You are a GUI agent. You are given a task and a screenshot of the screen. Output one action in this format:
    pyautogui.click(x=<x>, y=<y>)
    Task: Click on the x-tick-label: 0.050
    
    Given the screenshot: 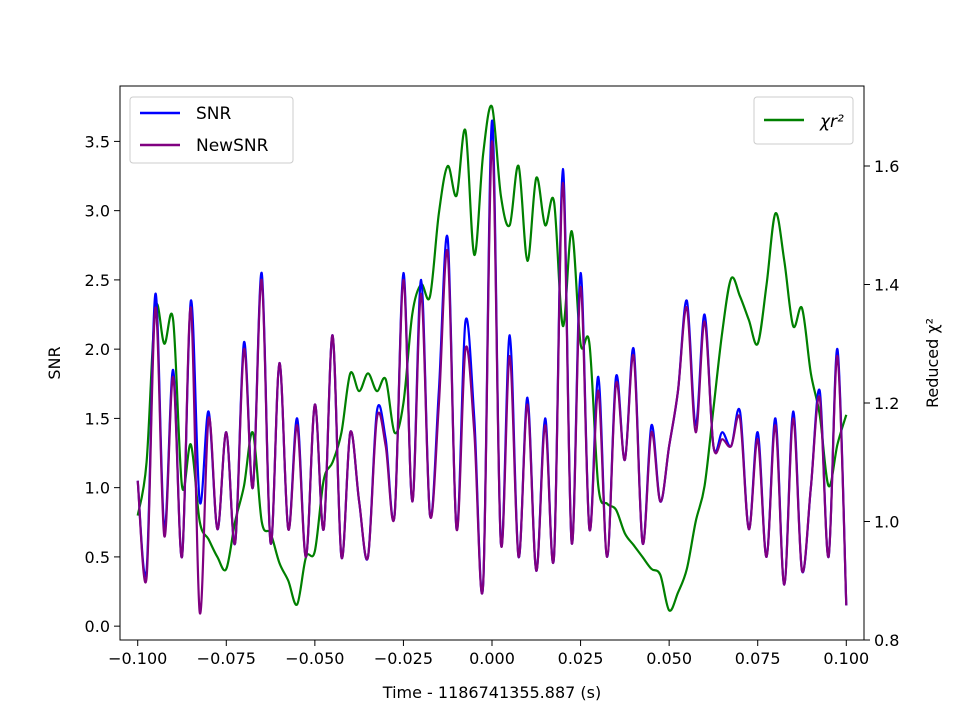 What is the action you would take?
    pyautogui.click(x=669, y=658)
    